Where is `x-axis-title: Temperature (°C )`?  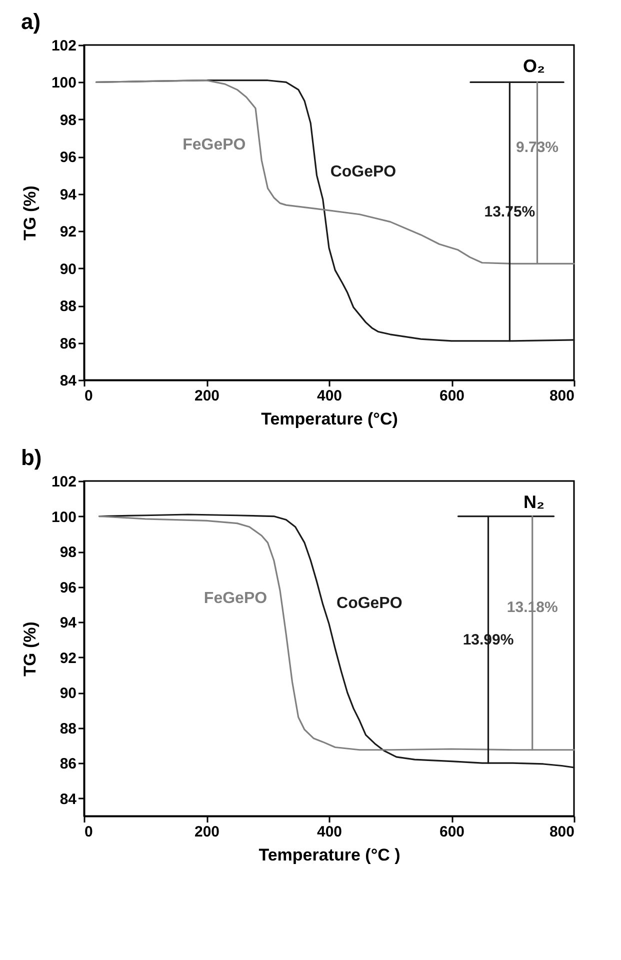
x-axis-title: Temperature (°C ) is located at coordinates (329, 855).